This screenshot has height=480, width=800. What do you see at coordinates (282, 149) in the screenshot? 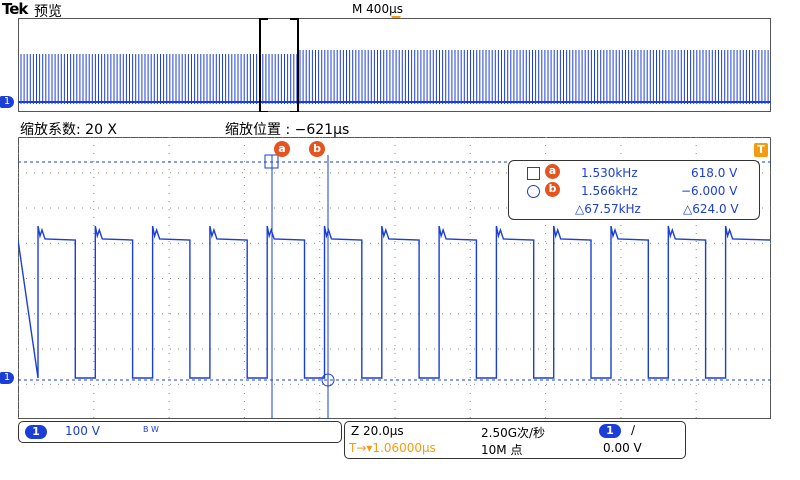
I see `cursor-a-badge: a` at bounding box center [282, 149].